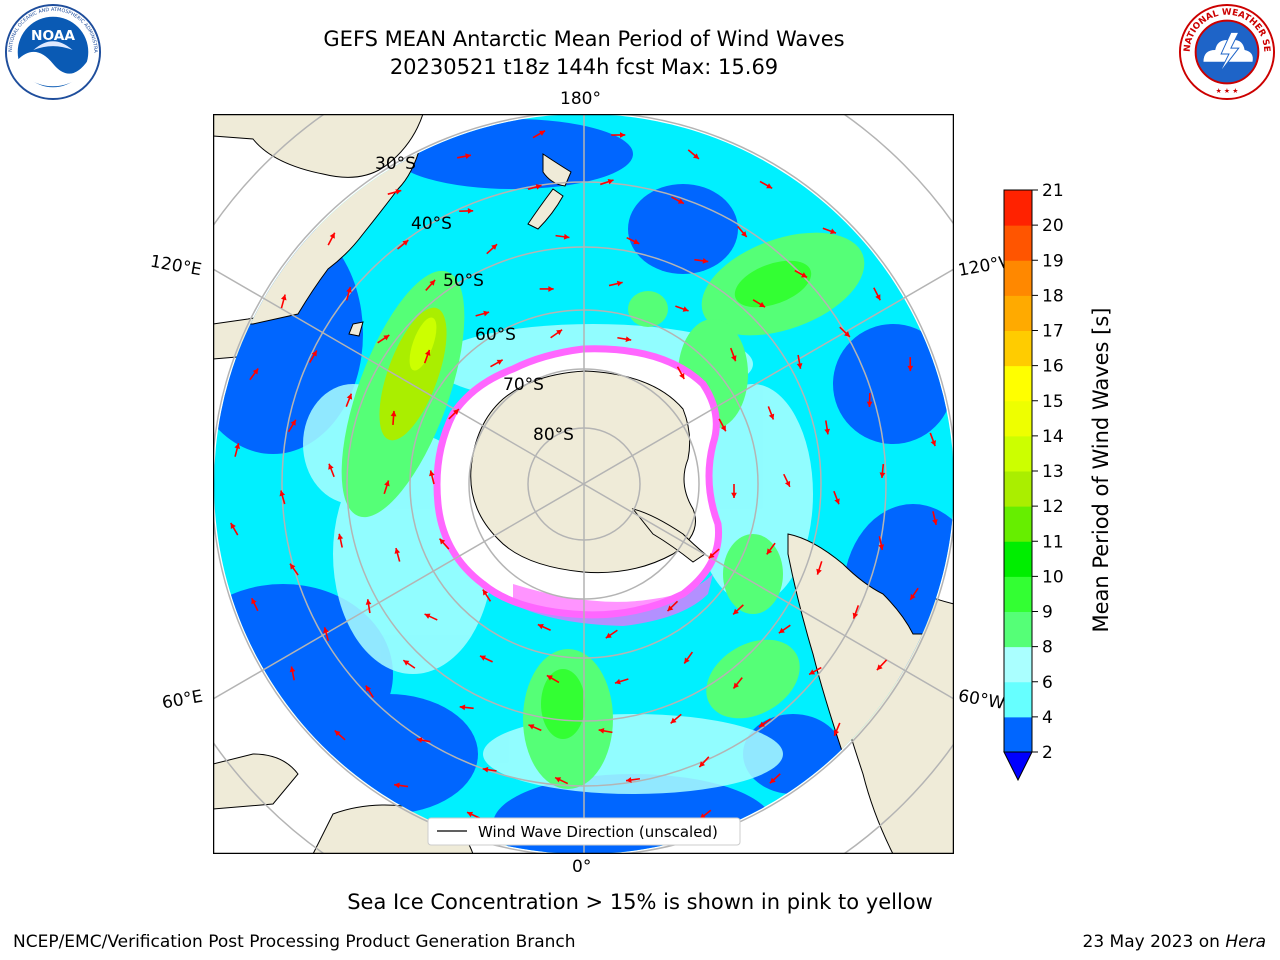 The width and height of the screenshot is (1280, 960). What do you see at coordinates (578, 485) in the screenshot?
I see `antarctica` at bounding box center [578, 485].